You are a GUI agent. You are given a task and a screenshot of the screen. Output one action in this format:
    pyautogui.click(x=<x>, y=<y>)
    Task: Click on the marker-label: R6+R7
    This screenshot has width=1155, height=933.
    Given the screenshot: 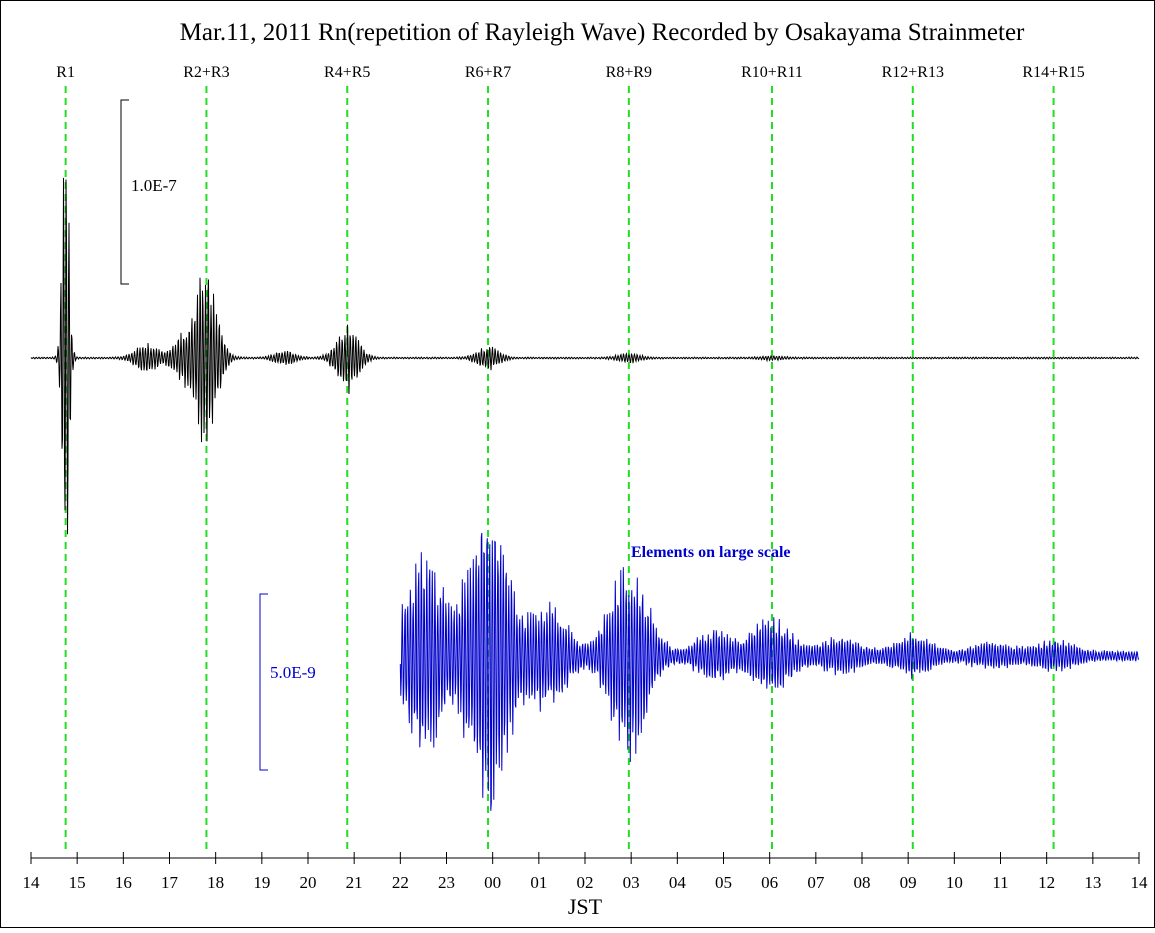 What is the action you would take?
    pyautogui.click(x=488, y=72)
    